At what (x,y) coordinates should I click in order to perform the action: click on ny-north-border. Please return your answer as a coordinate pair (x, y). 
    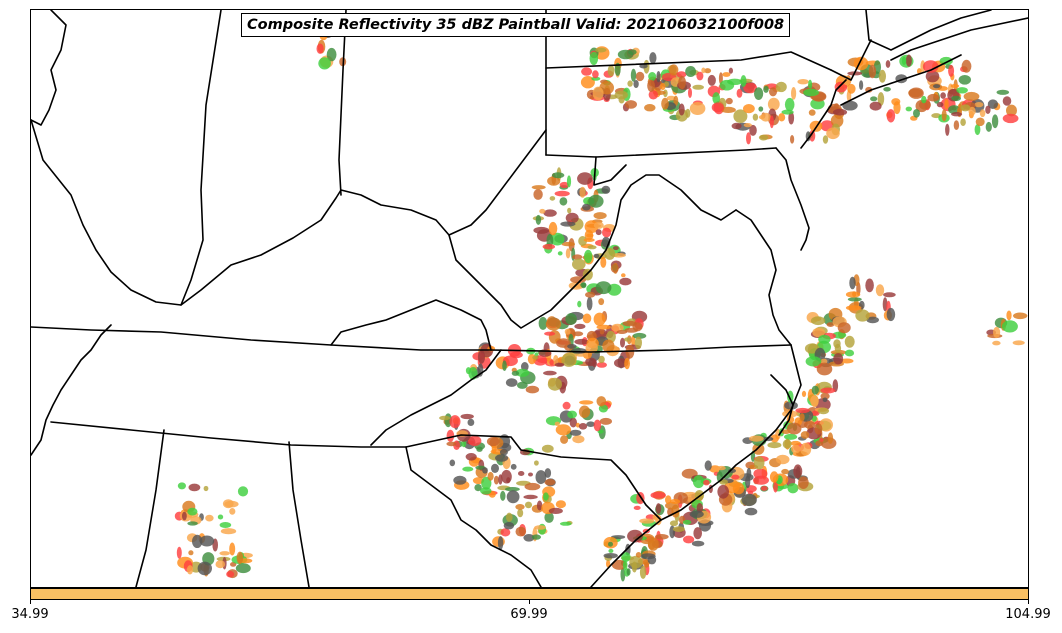
    Looking at the image, I should click on (928, 30).